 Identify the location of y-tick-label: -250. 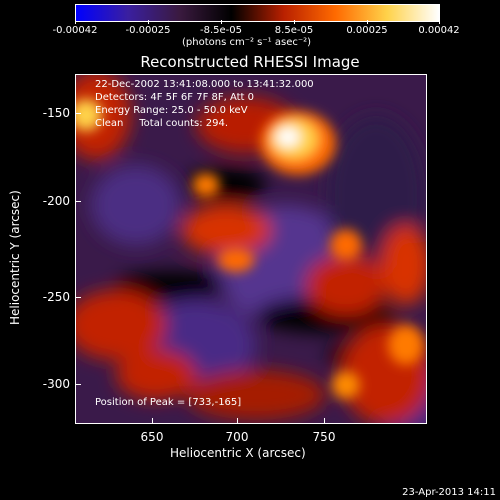
(56, 297).